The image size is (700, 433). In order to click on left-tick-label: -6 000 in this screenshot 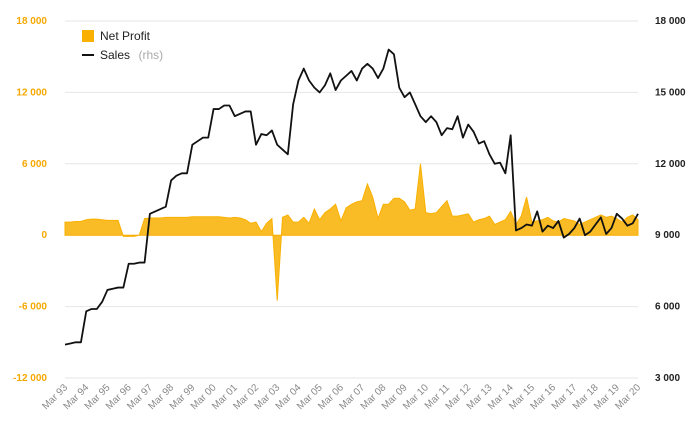, I will do `click(33, 307)`.